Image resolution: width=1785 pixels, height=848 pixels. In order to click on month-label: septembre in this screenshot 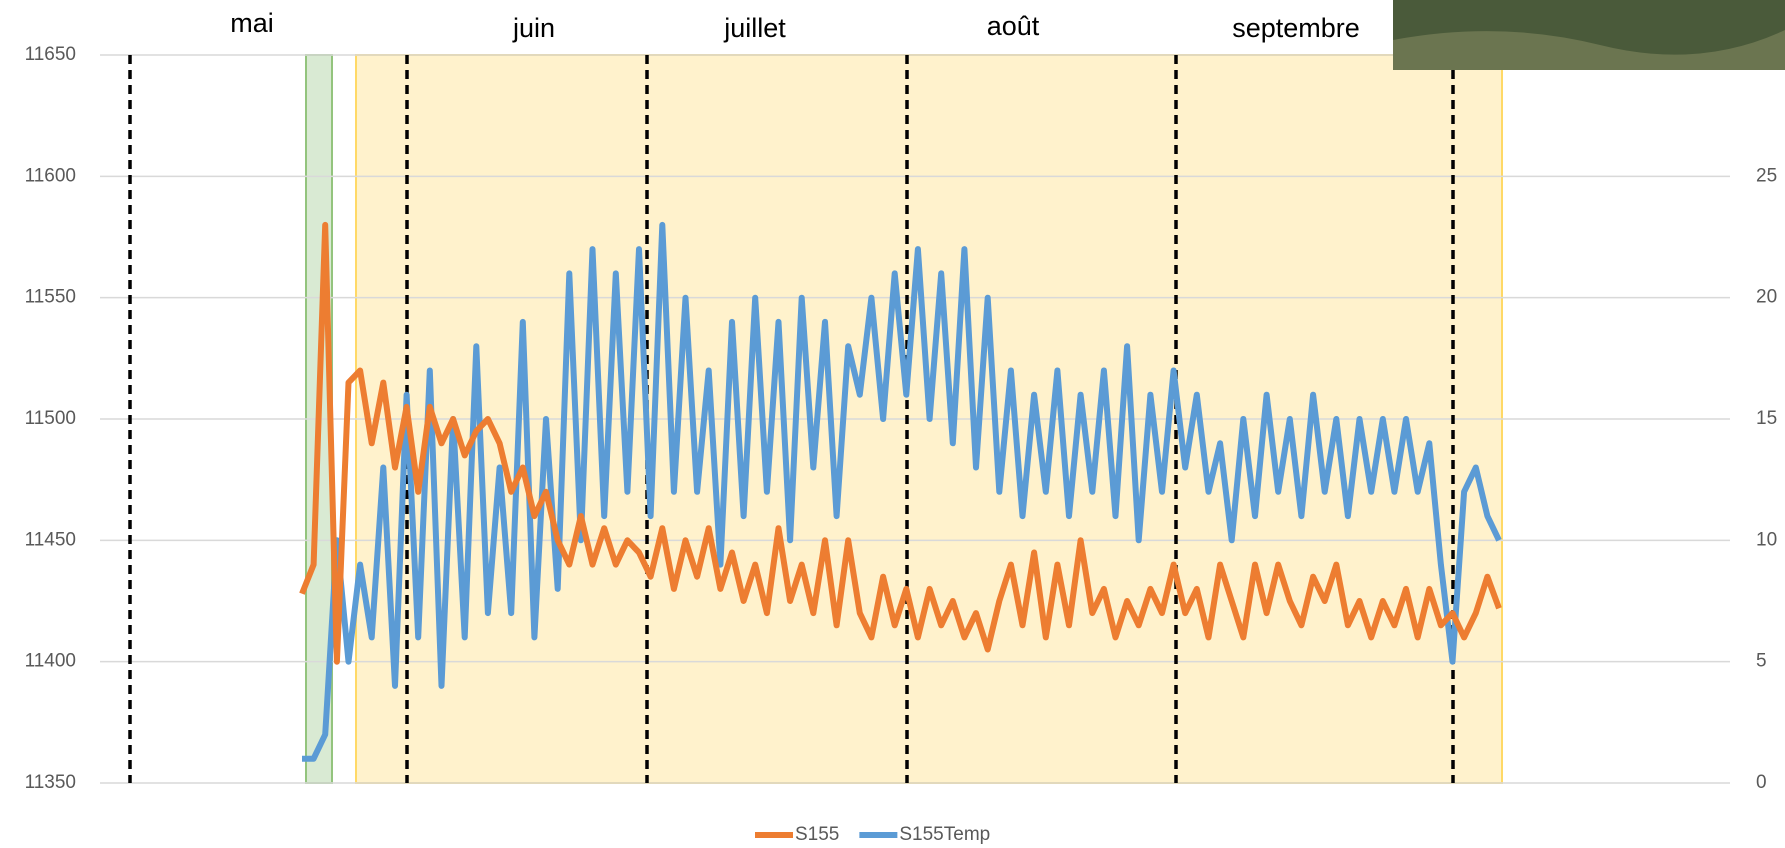, I will do `click(1296, 28)`.